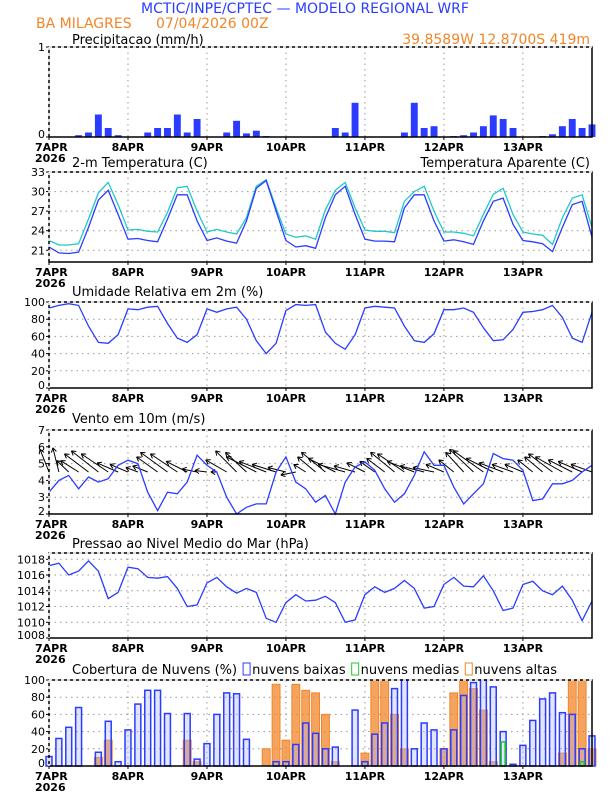 This screenshot has width=612, height=792. I want to click on panel-title-temp: 2-m Temperatura (C), so click(140, 163).